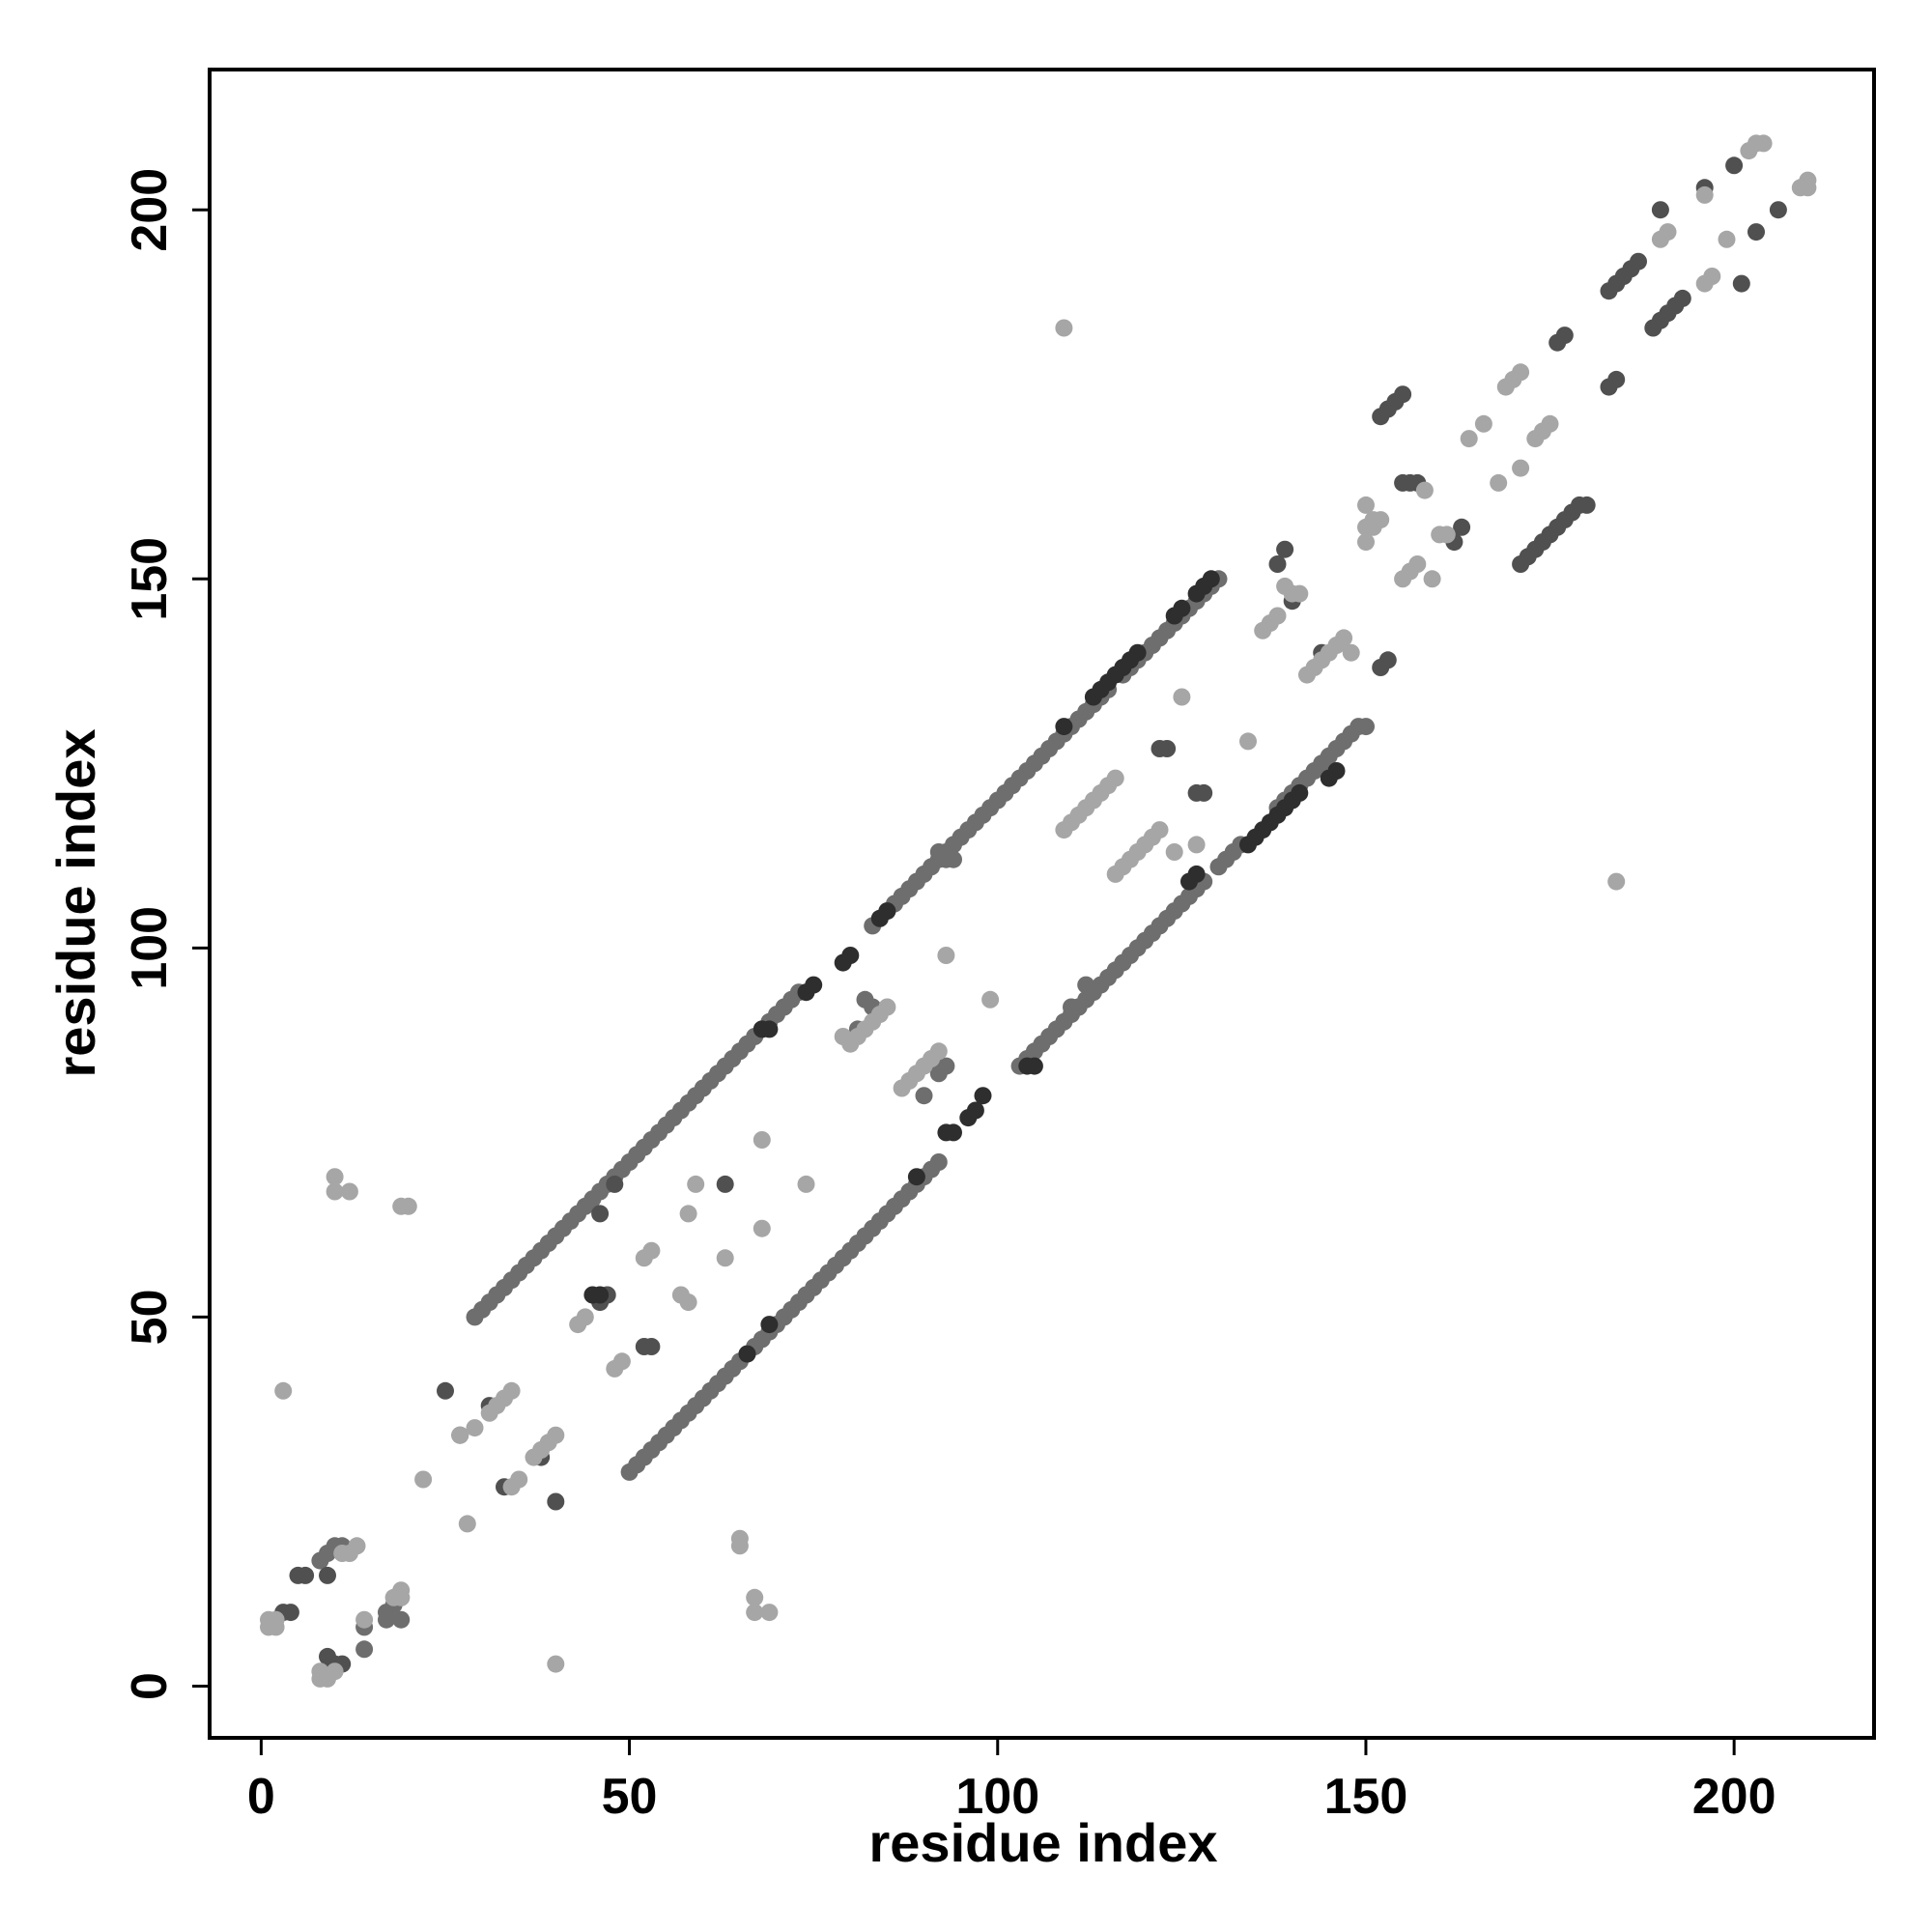 The height and width of the screenshot is (1932, 1932). I want to click on x-axis: 0 50 100 150 200, so click(1011, 1781).